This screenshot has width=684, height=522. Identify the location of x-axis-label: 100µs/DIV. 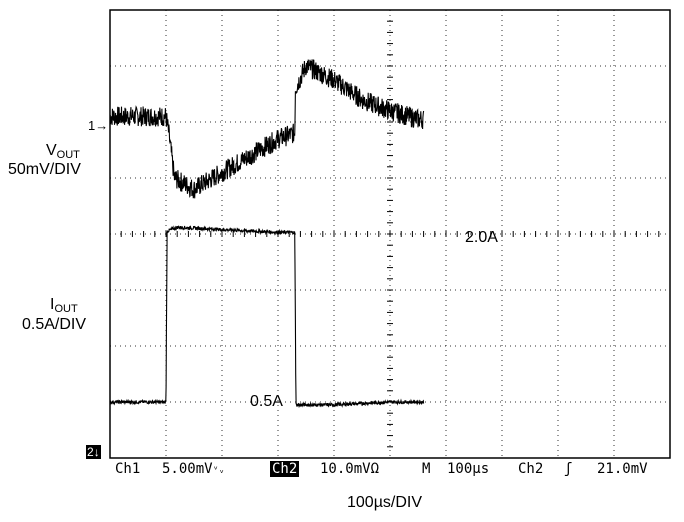
(385, 502).